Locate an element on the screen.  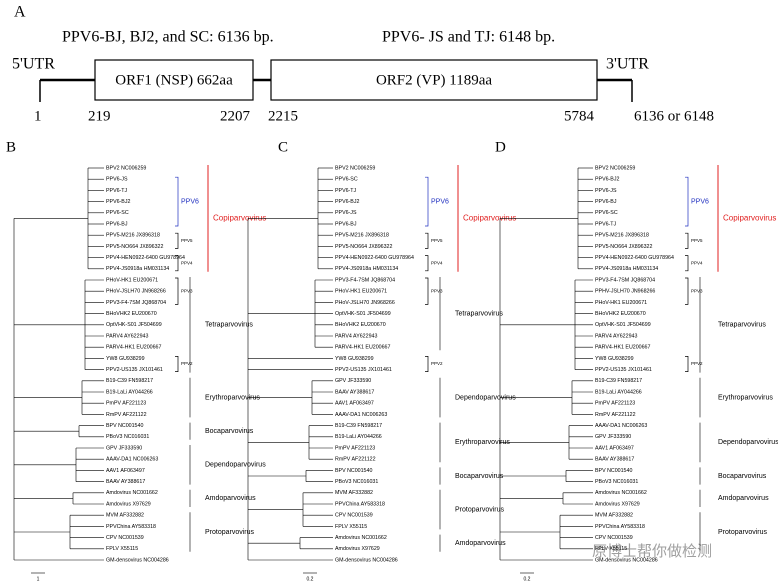
leaf-label: PPV2-US135 JX101461 is located at coordinates (623, 370).